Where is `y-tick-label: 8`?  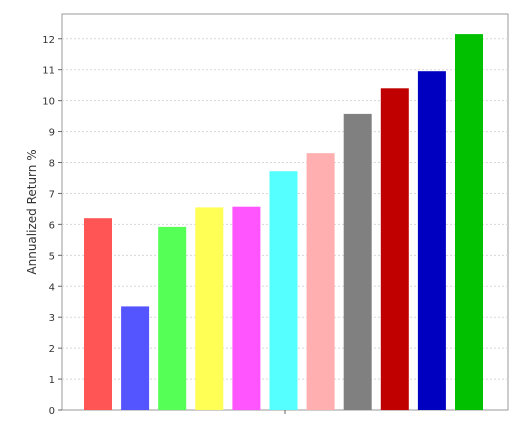 y-tick-label: 8 is located at coordinates (52, 164).